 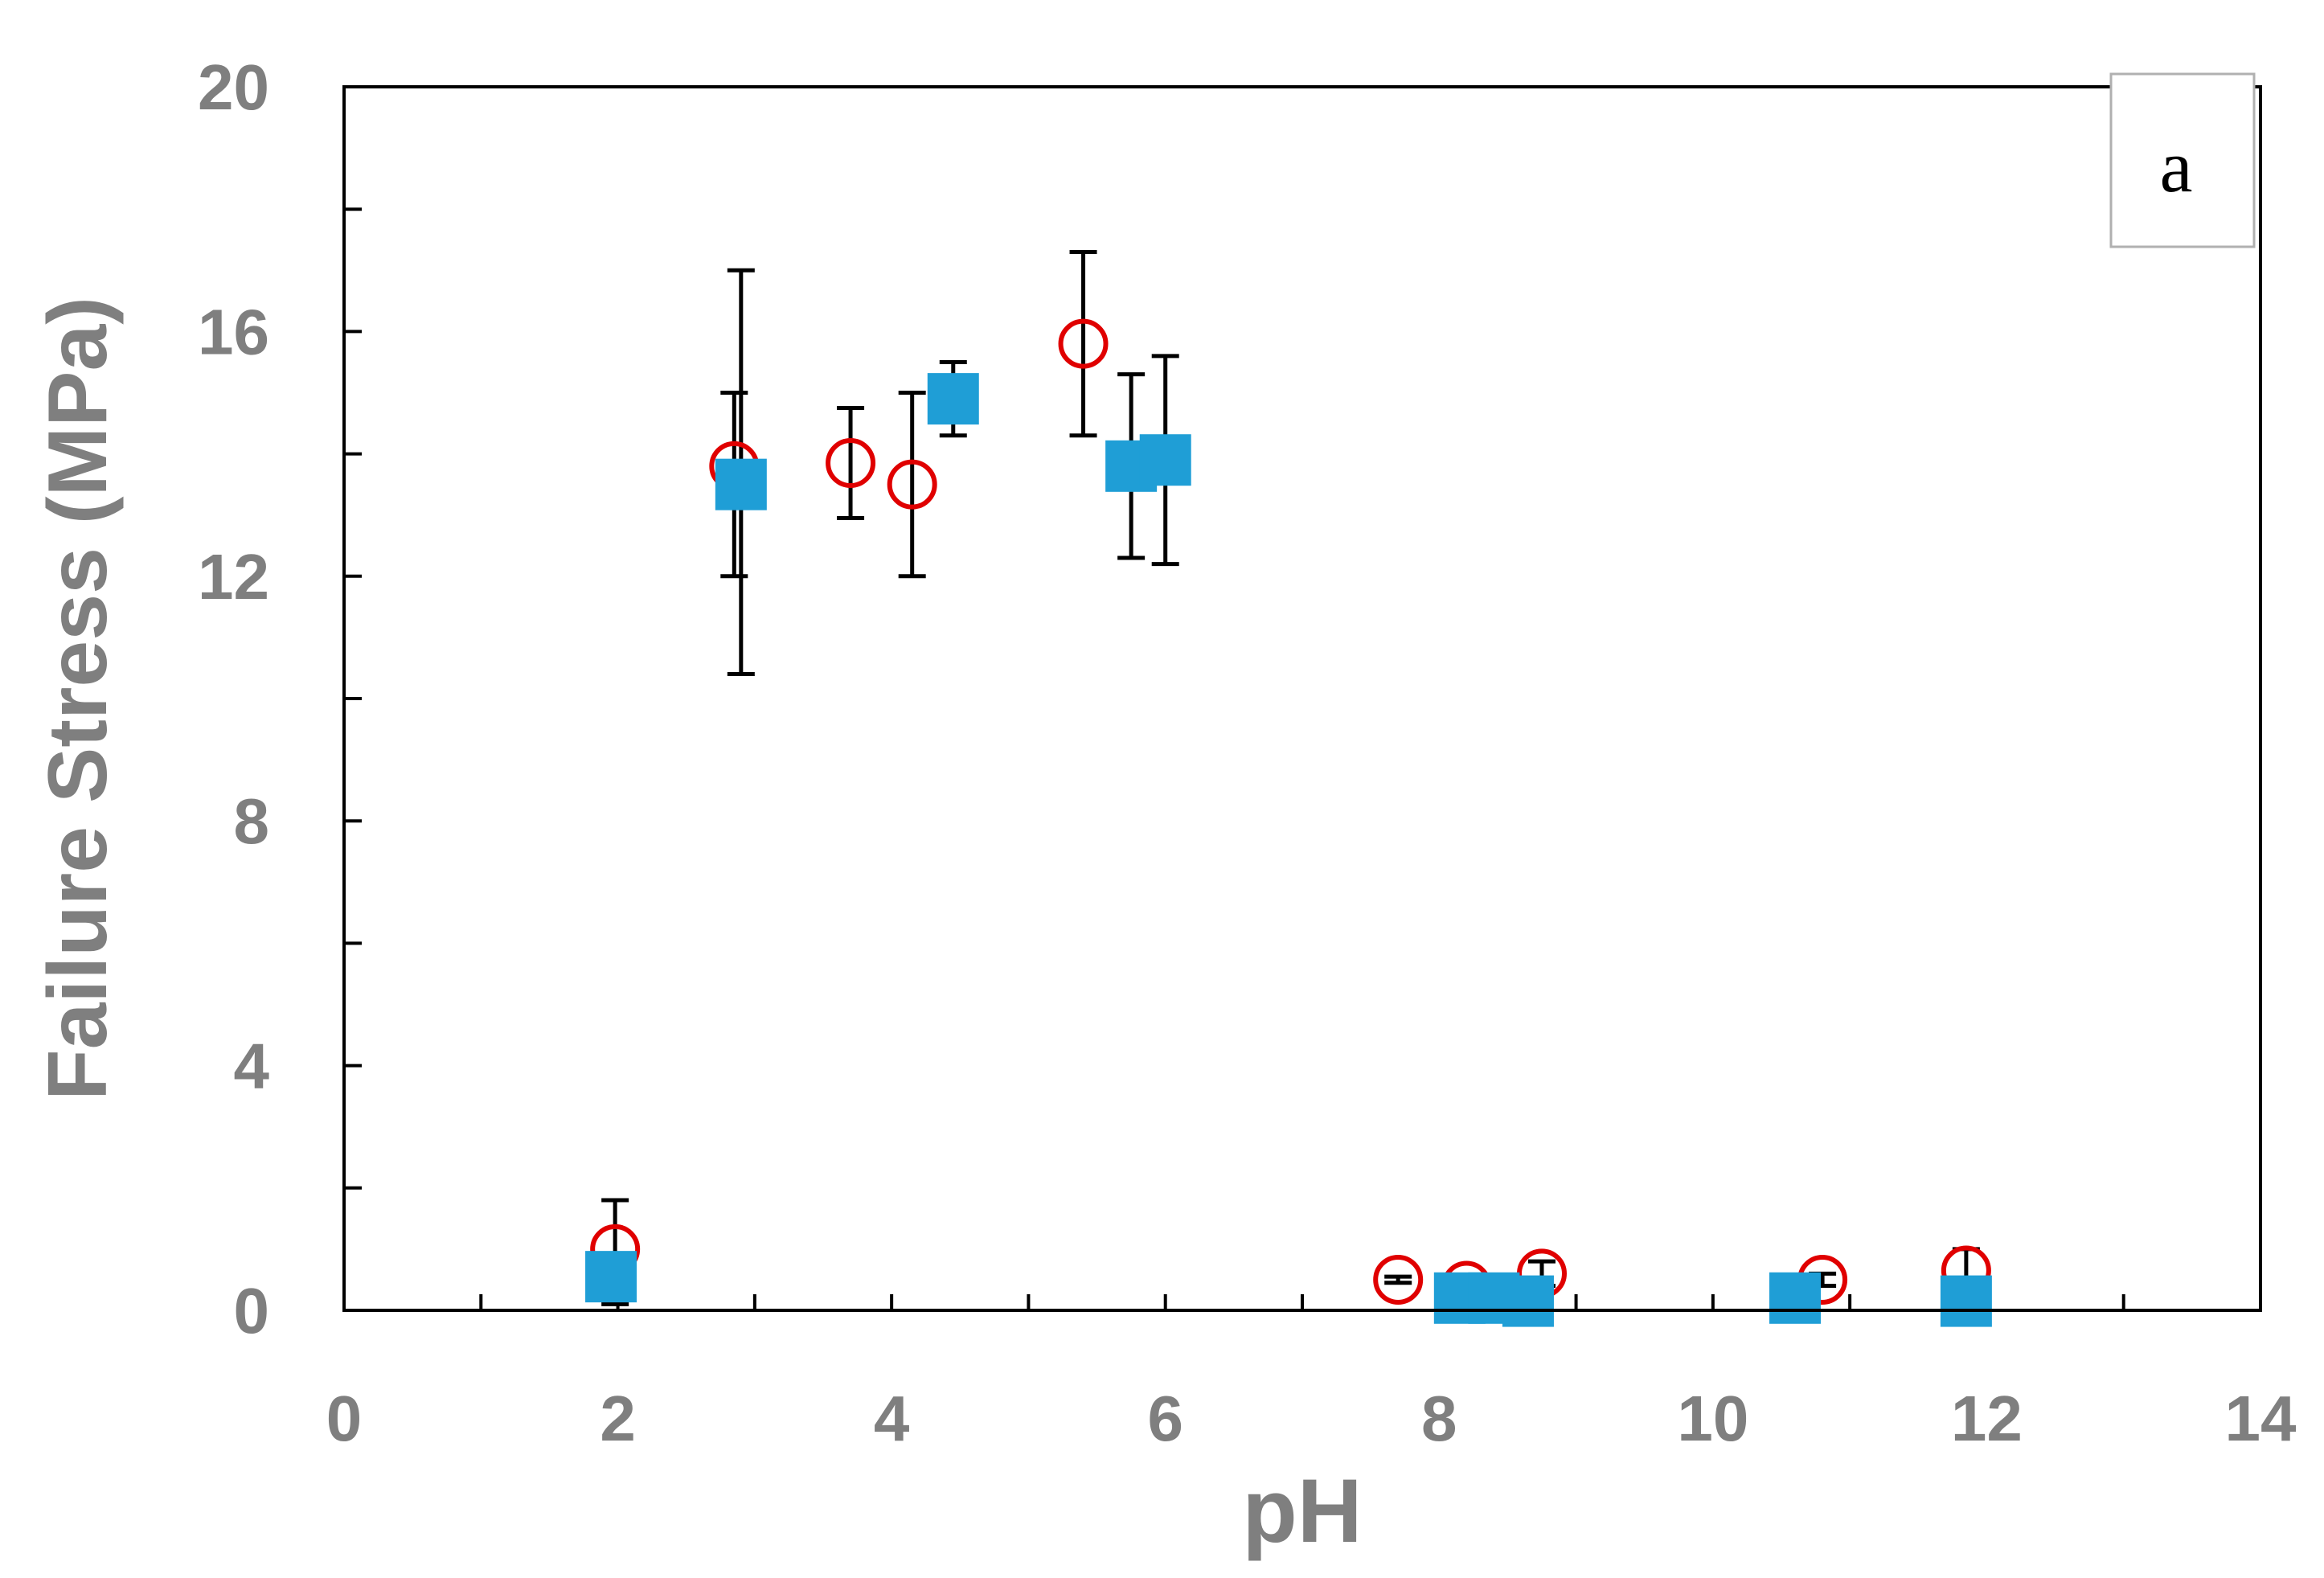 What do you see at coordinates (252, 821) in the screenshot?
I see `y-tick-label: 8` at bounding box center [252, 821].